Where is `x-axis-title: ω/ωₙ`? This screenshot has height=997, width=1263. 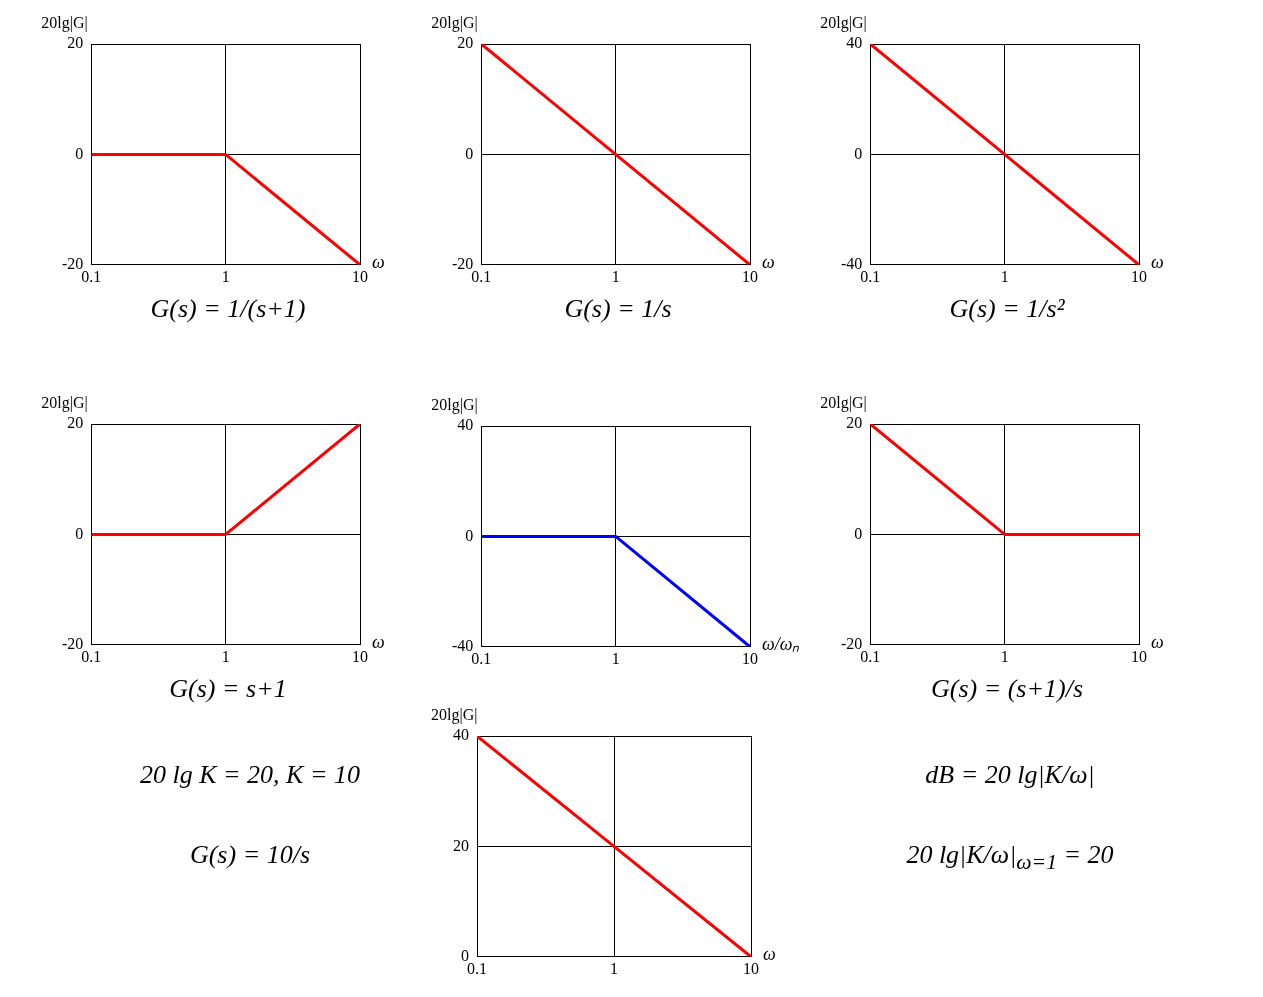 x-axis-title: ω/ωₙ is located at coordinates (781, 643).